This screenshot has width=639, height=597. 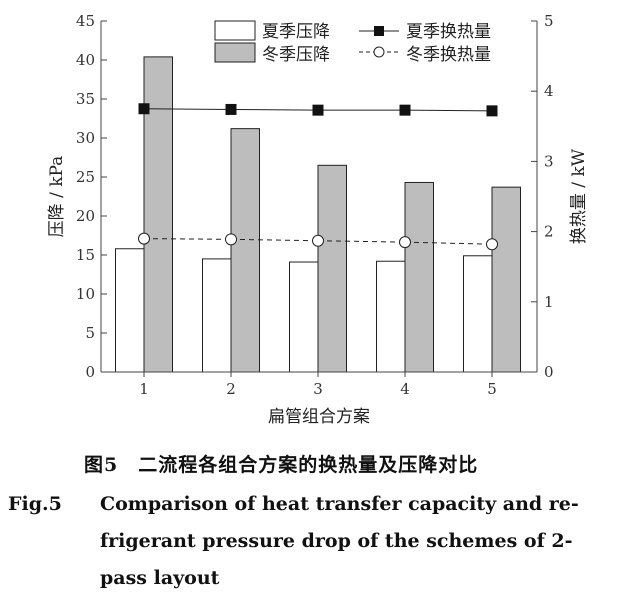 What do you see at coordinates (144, 389) in the screenshot?
I see `x-tick-label: 1` at bounding box center [144, 389].